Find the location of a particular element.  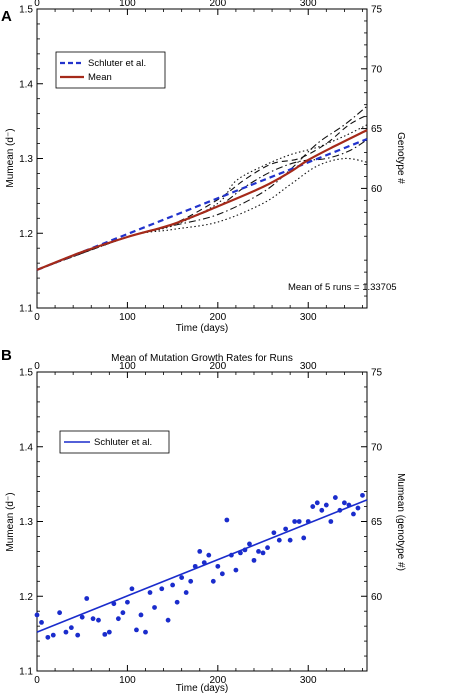

plot-b-right-axis: 60 65 70 75 is located at coordinates (372, 512).